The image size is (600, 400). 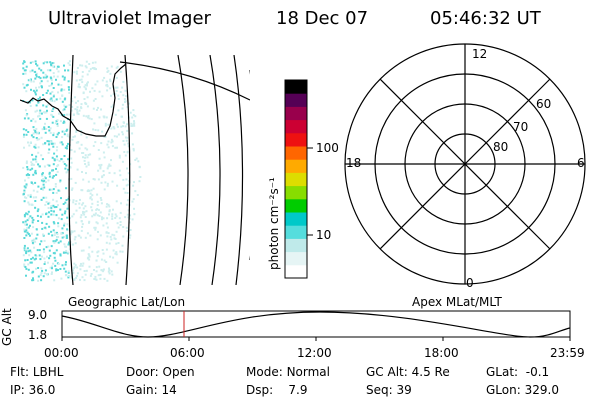 I want to click on altitude-axis-label: GC Alt, so click(x=7, y=327).